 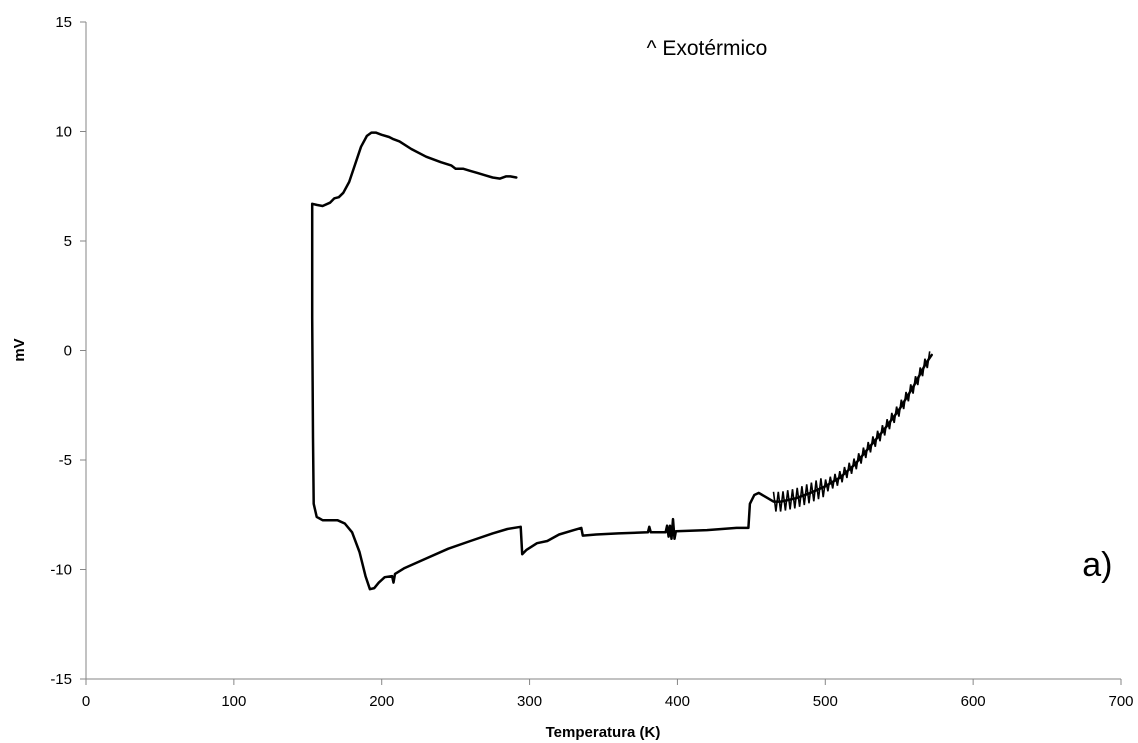 I want to click on x-tick-label: 100, so click(x=233, y=701).